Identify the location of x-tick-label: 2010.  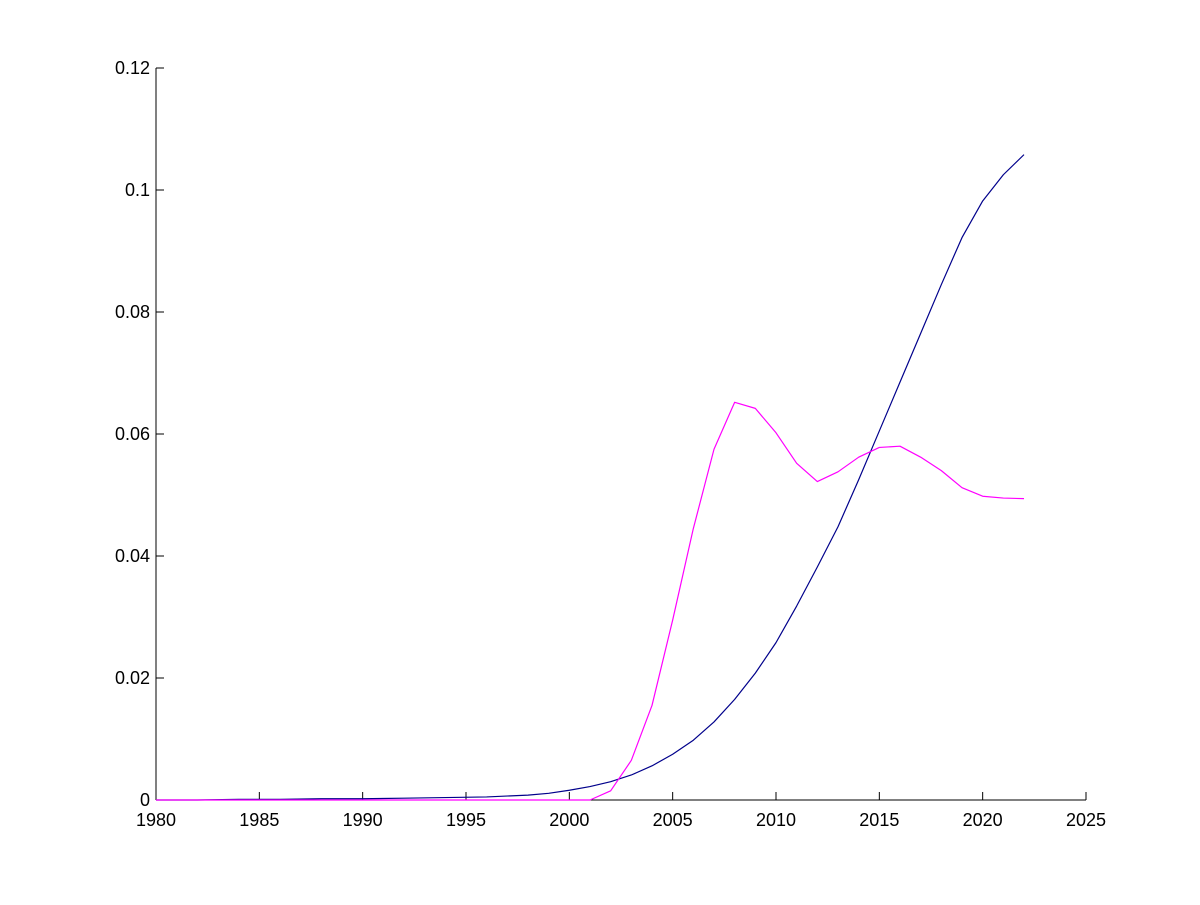
(776, 820).